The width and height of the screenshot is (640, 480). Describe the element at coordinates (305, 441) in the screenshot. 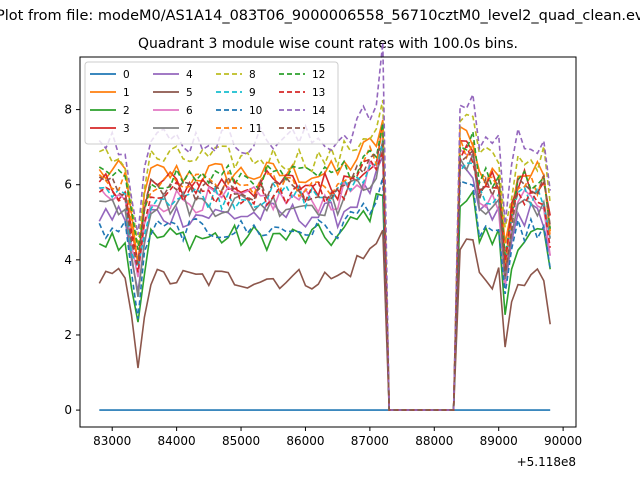

I see `x-tick-label: 86000` at that location.